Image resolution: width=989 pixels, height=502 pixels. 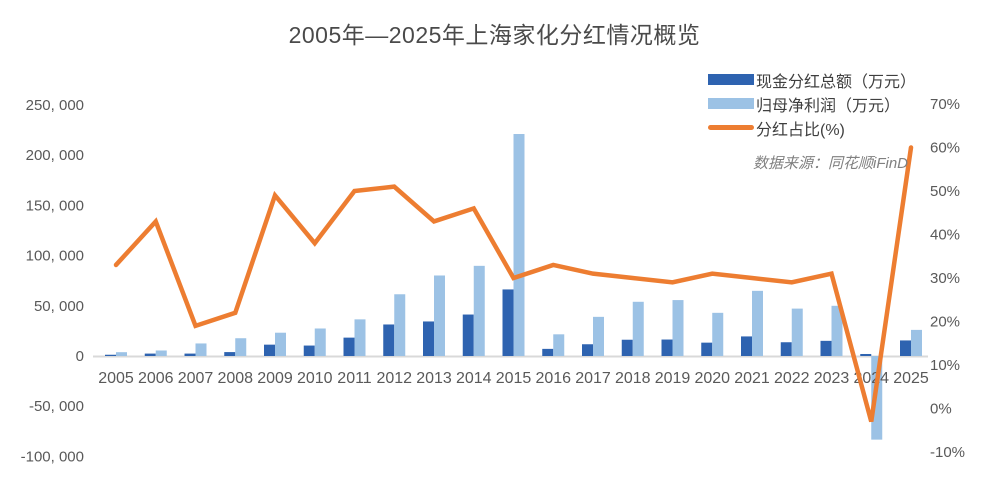 I want to click on bar-net-profit-2014, so click(x=479, y=310).